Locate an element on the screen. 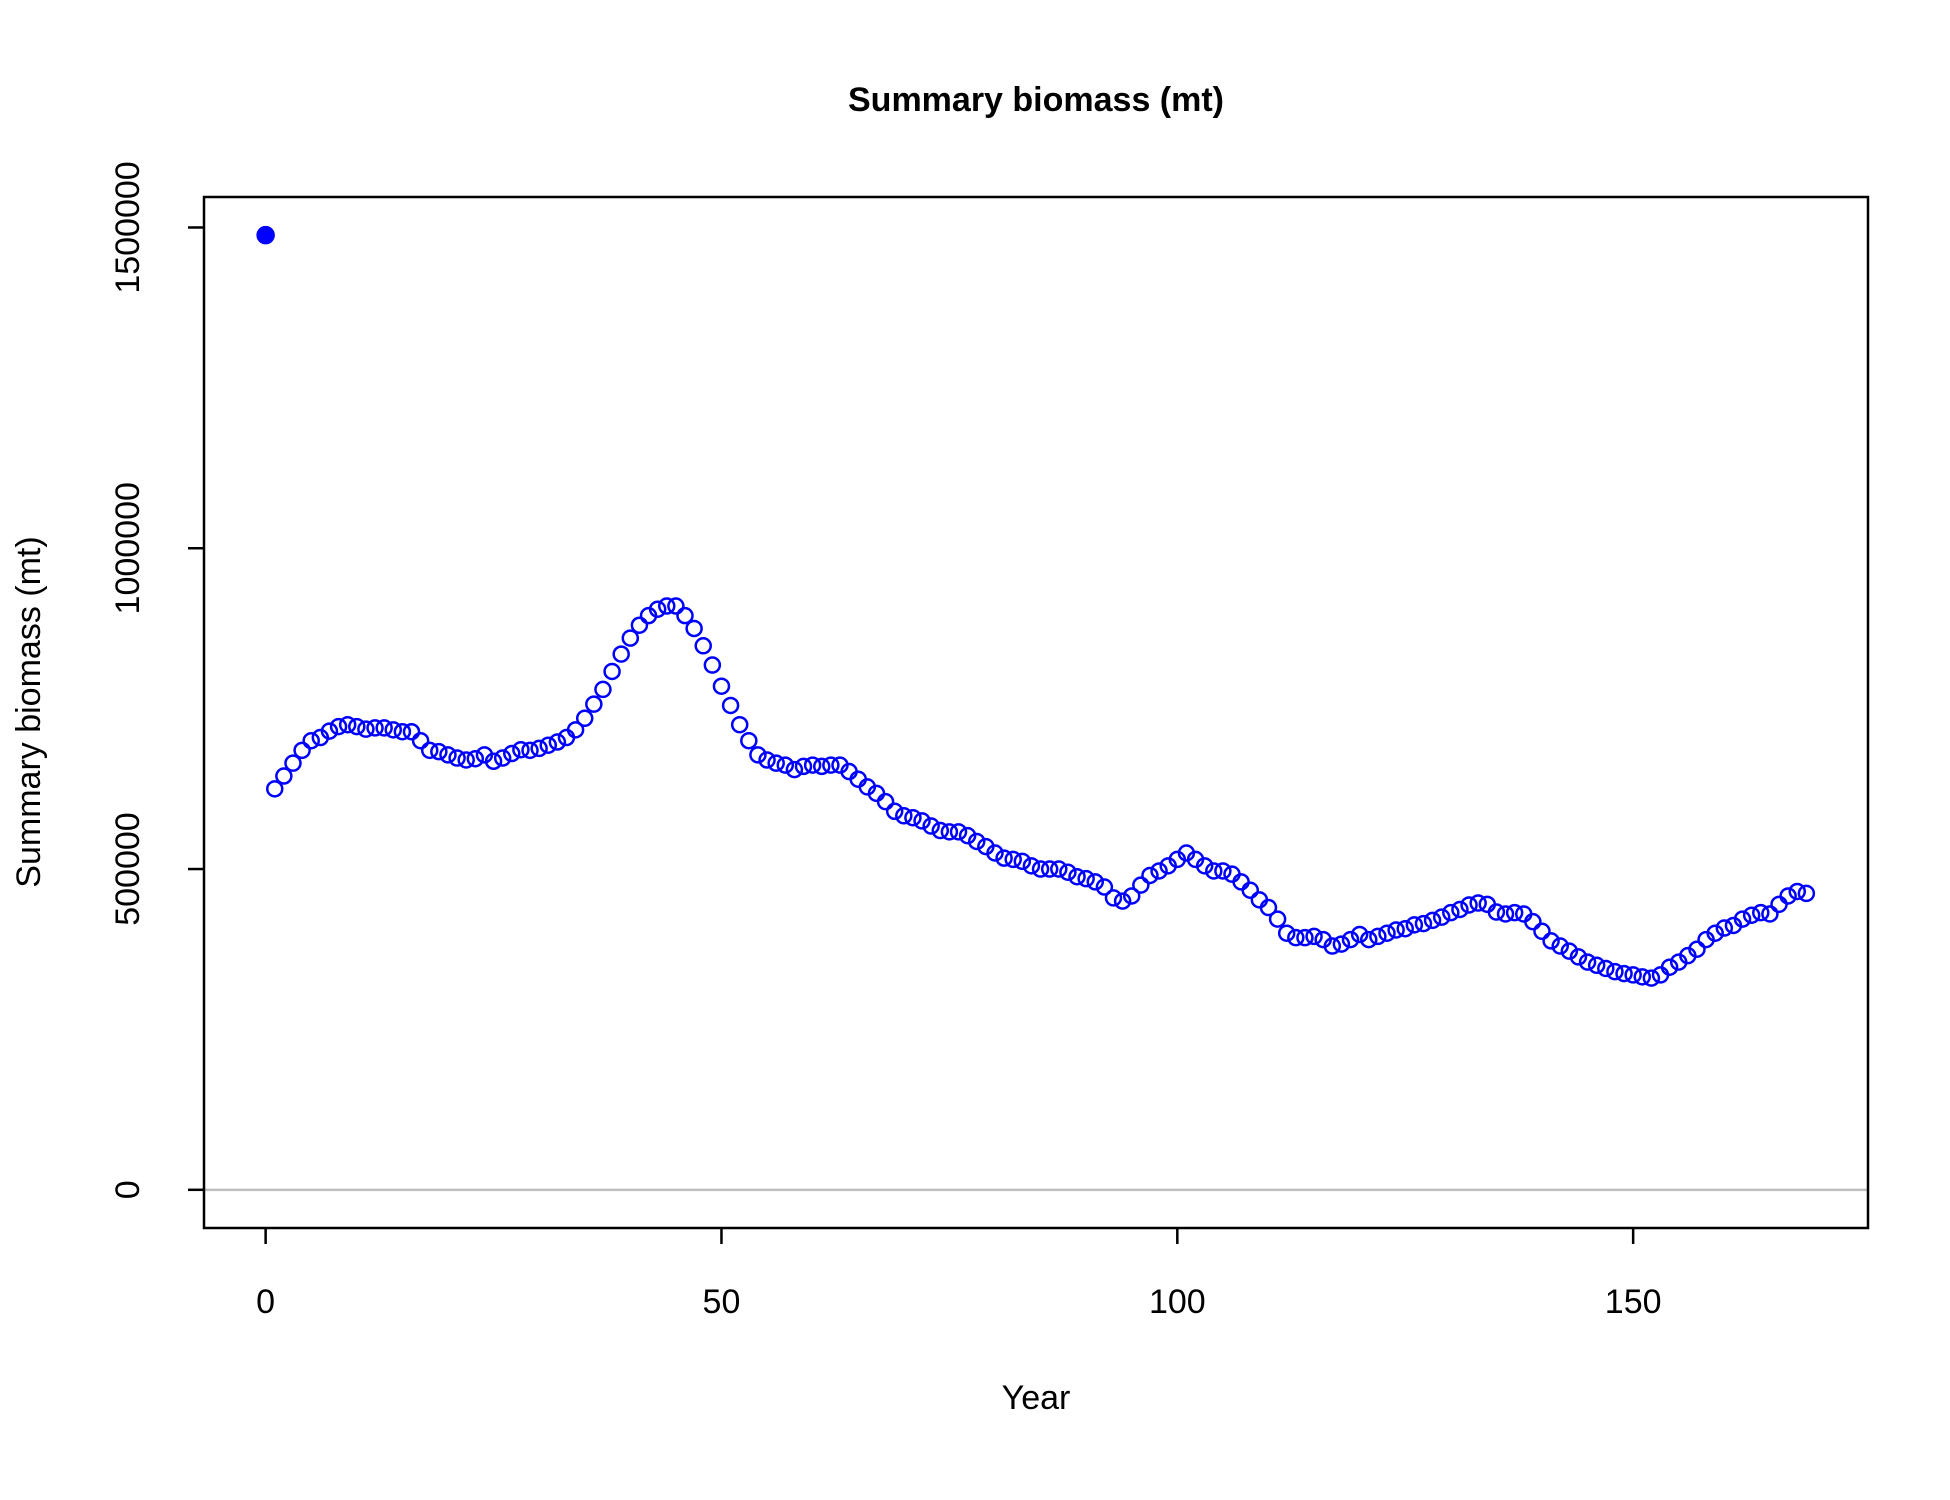 The height and width of the screenshot is (1500, 1950). x-tick-label: 50 is located at coordinates (722, 1302).